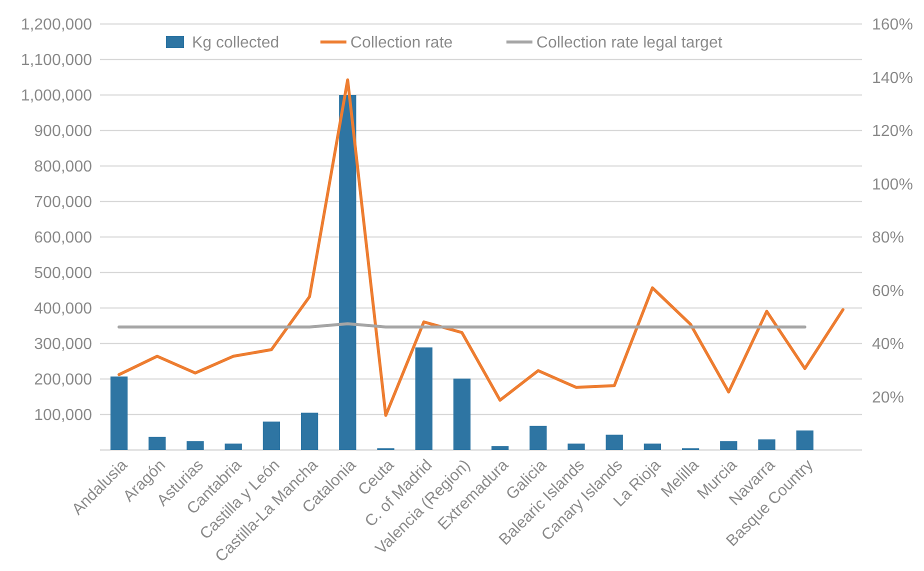 This screenshot has width=924, height=571. Describe the element at coordinates (63, 131) in the screenshot. I see `y-tick-label: 900,000` at that location.